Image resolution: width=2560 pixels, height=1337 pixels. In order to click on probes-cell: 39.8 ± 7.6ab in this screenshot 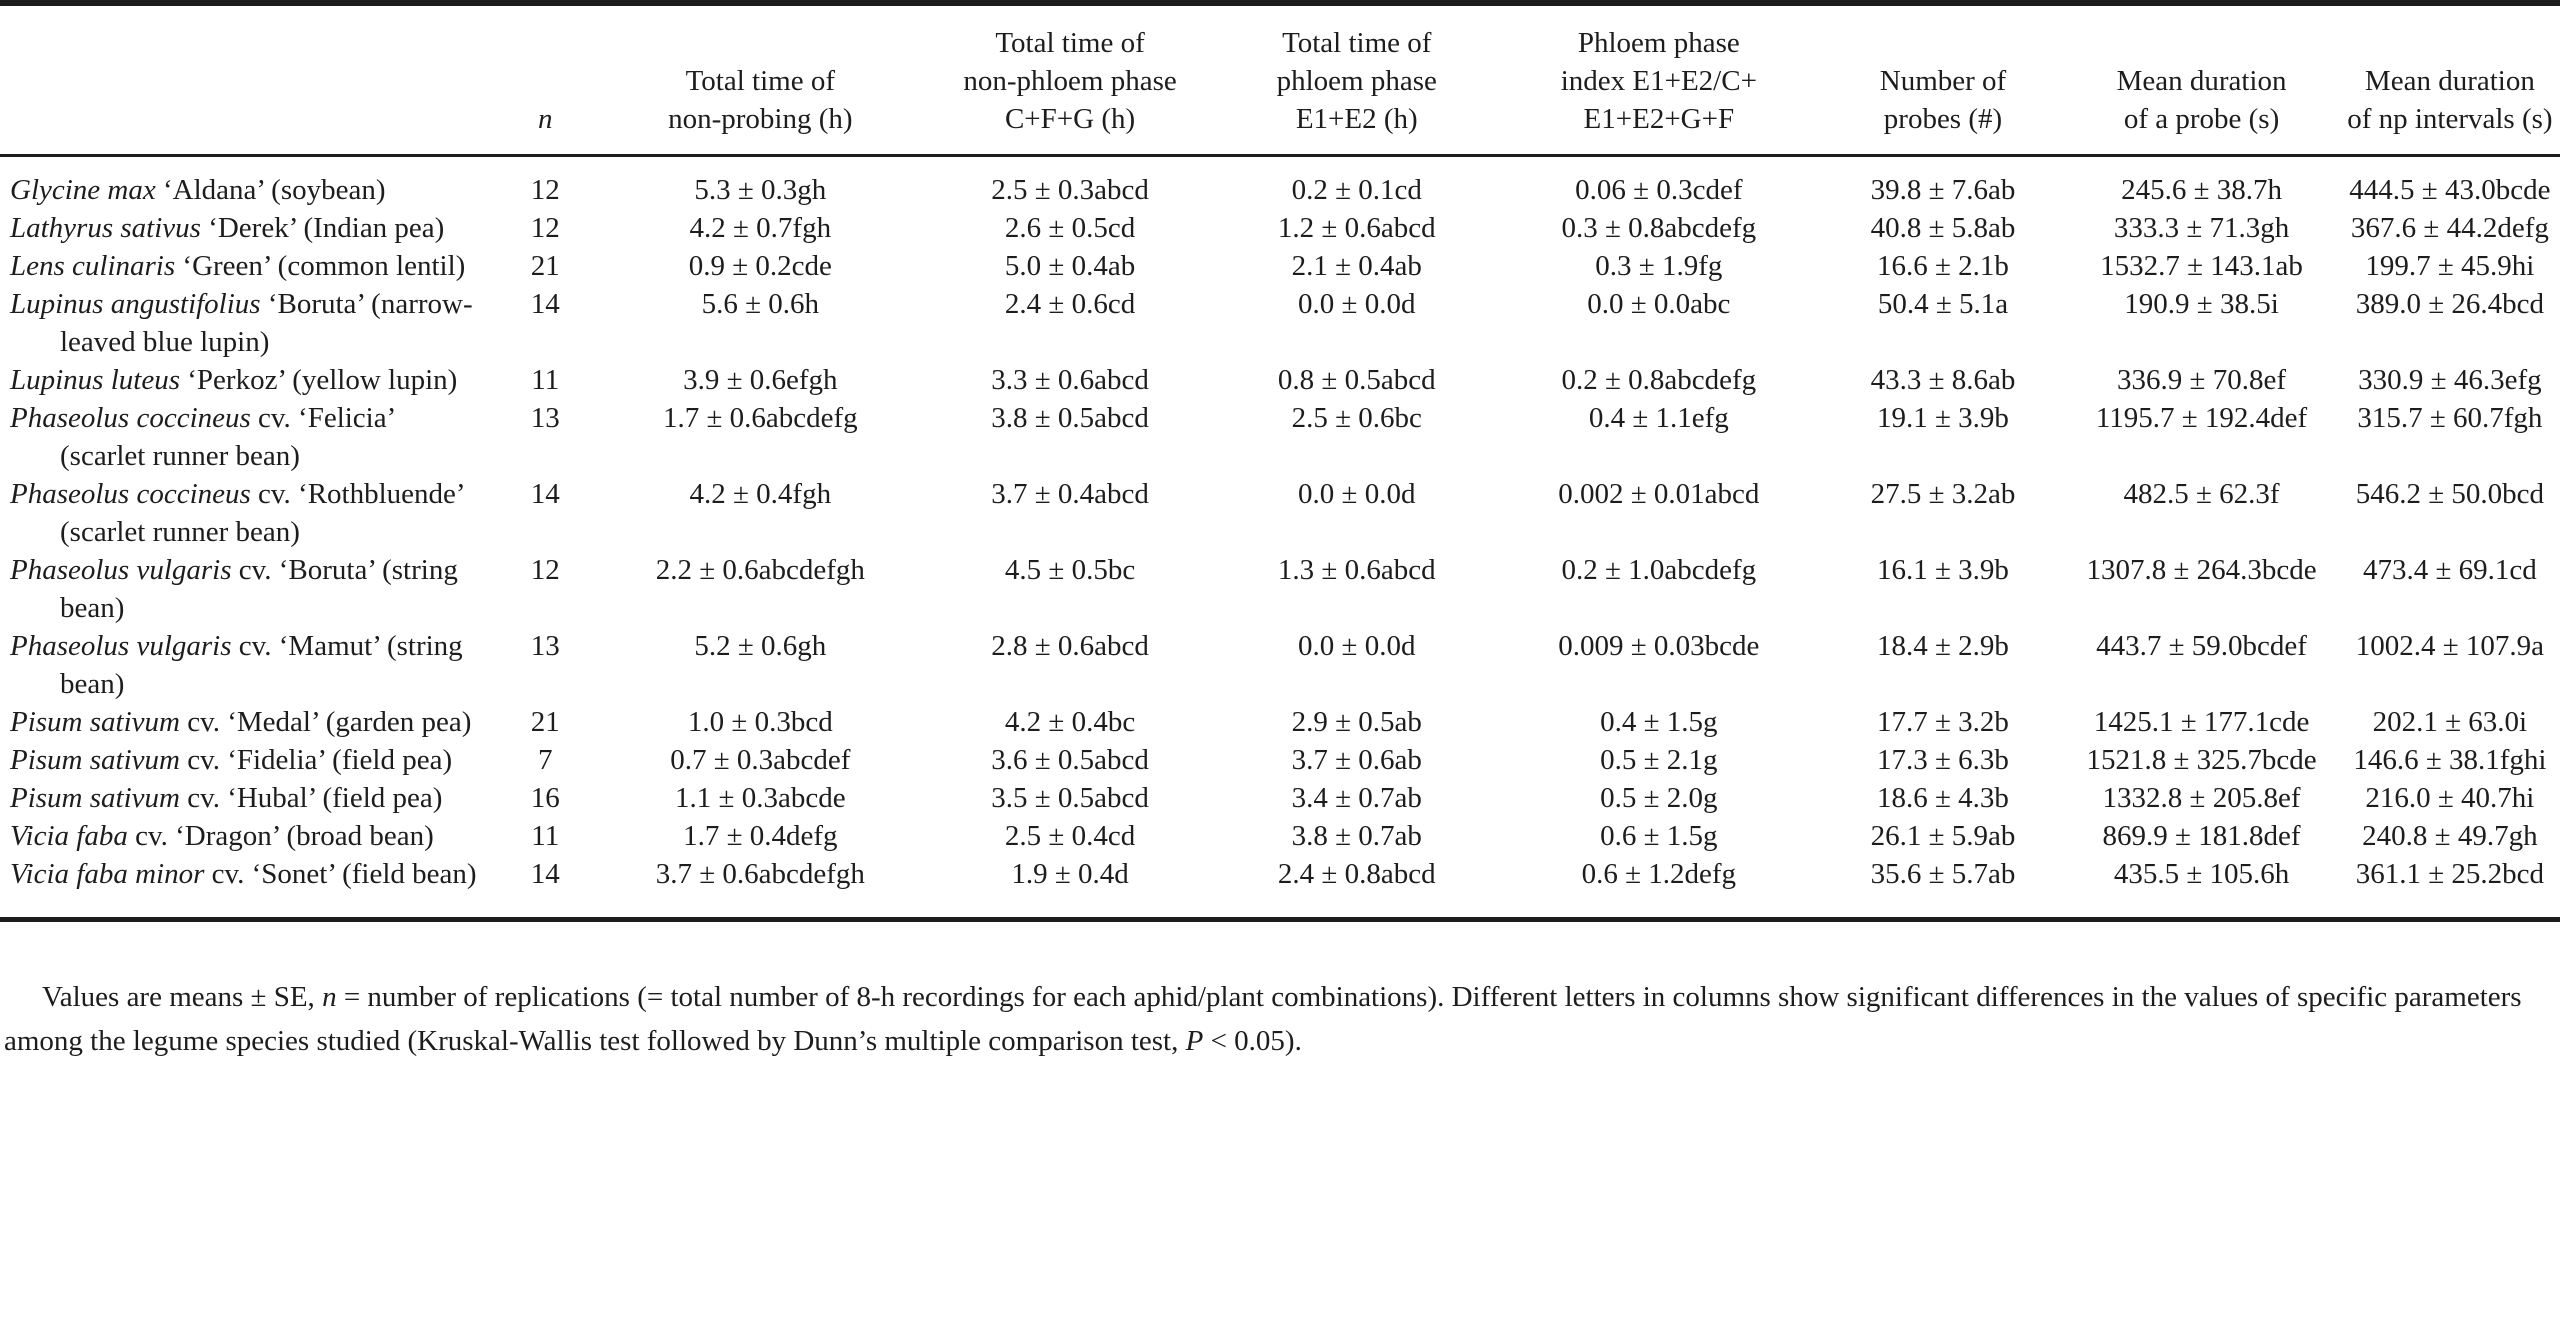, I will do `click(1943, 190)`.